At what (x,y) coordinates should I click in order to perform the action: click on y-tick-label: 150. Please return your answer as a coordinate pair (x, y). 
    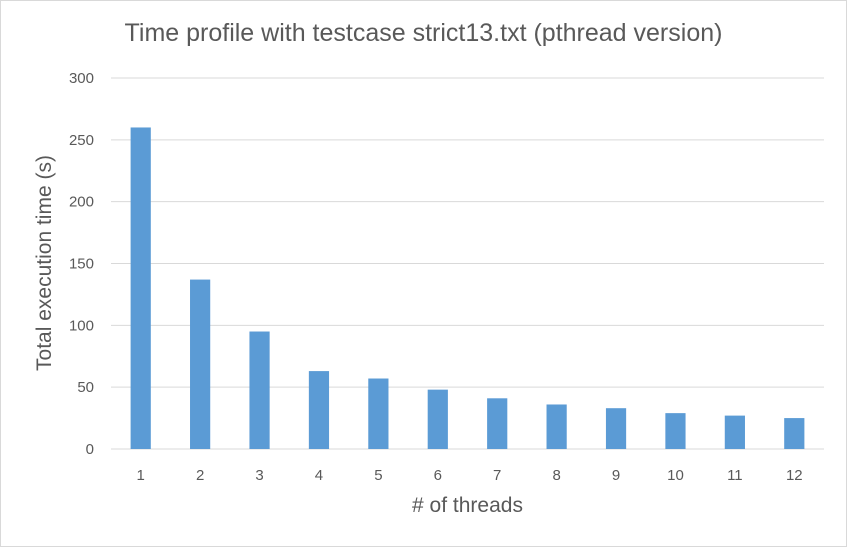
    Looking at the image, I should click on (81, 264).